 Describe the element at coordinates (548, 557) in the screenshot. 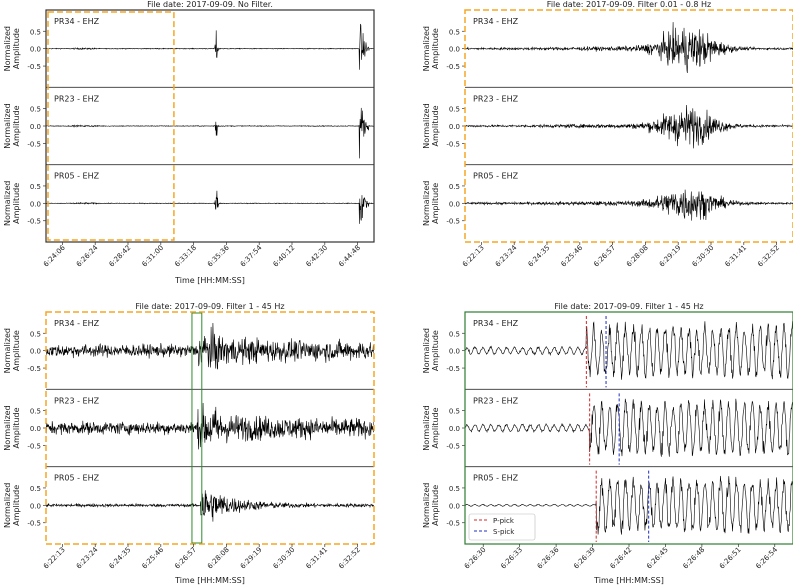

I see `x-tick-label: 6:26:36` at that location.